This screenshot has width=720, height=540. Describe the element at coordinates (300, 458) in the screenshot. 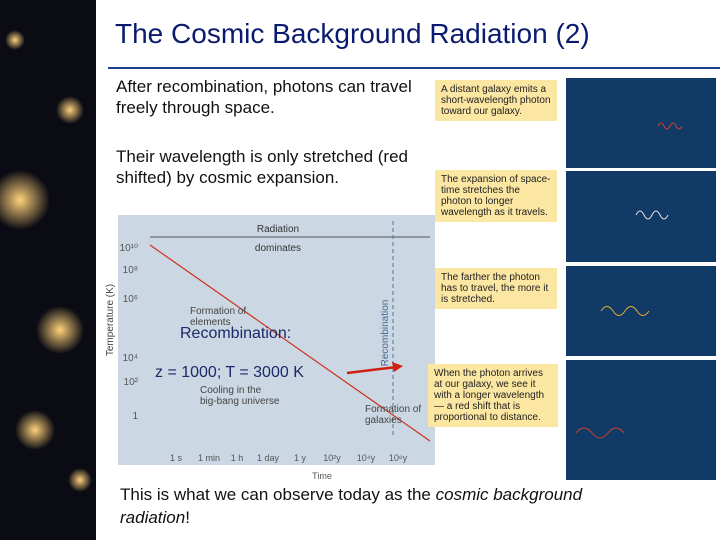

I see `x-label: 1 y` at that location.